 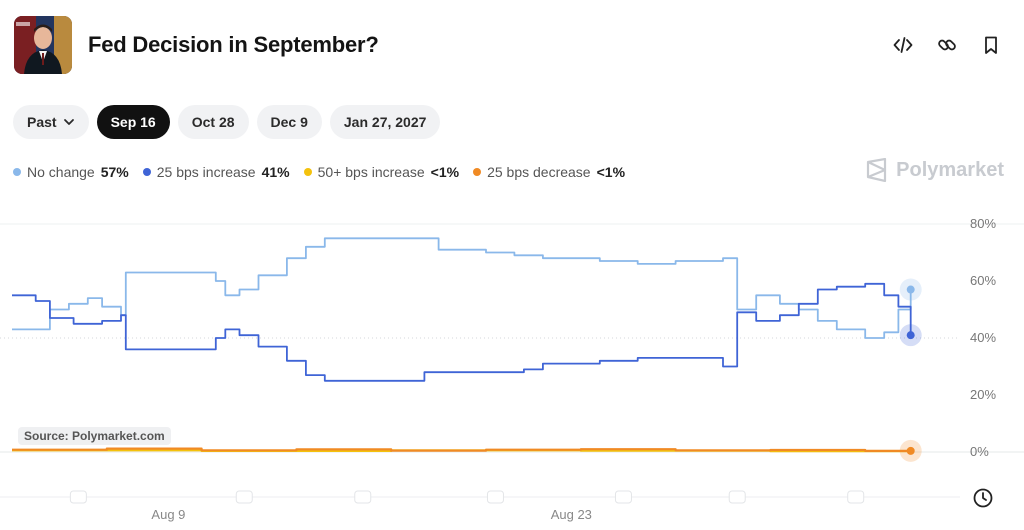 I want to click on tab-label: Past, so click(x=42, y=122).